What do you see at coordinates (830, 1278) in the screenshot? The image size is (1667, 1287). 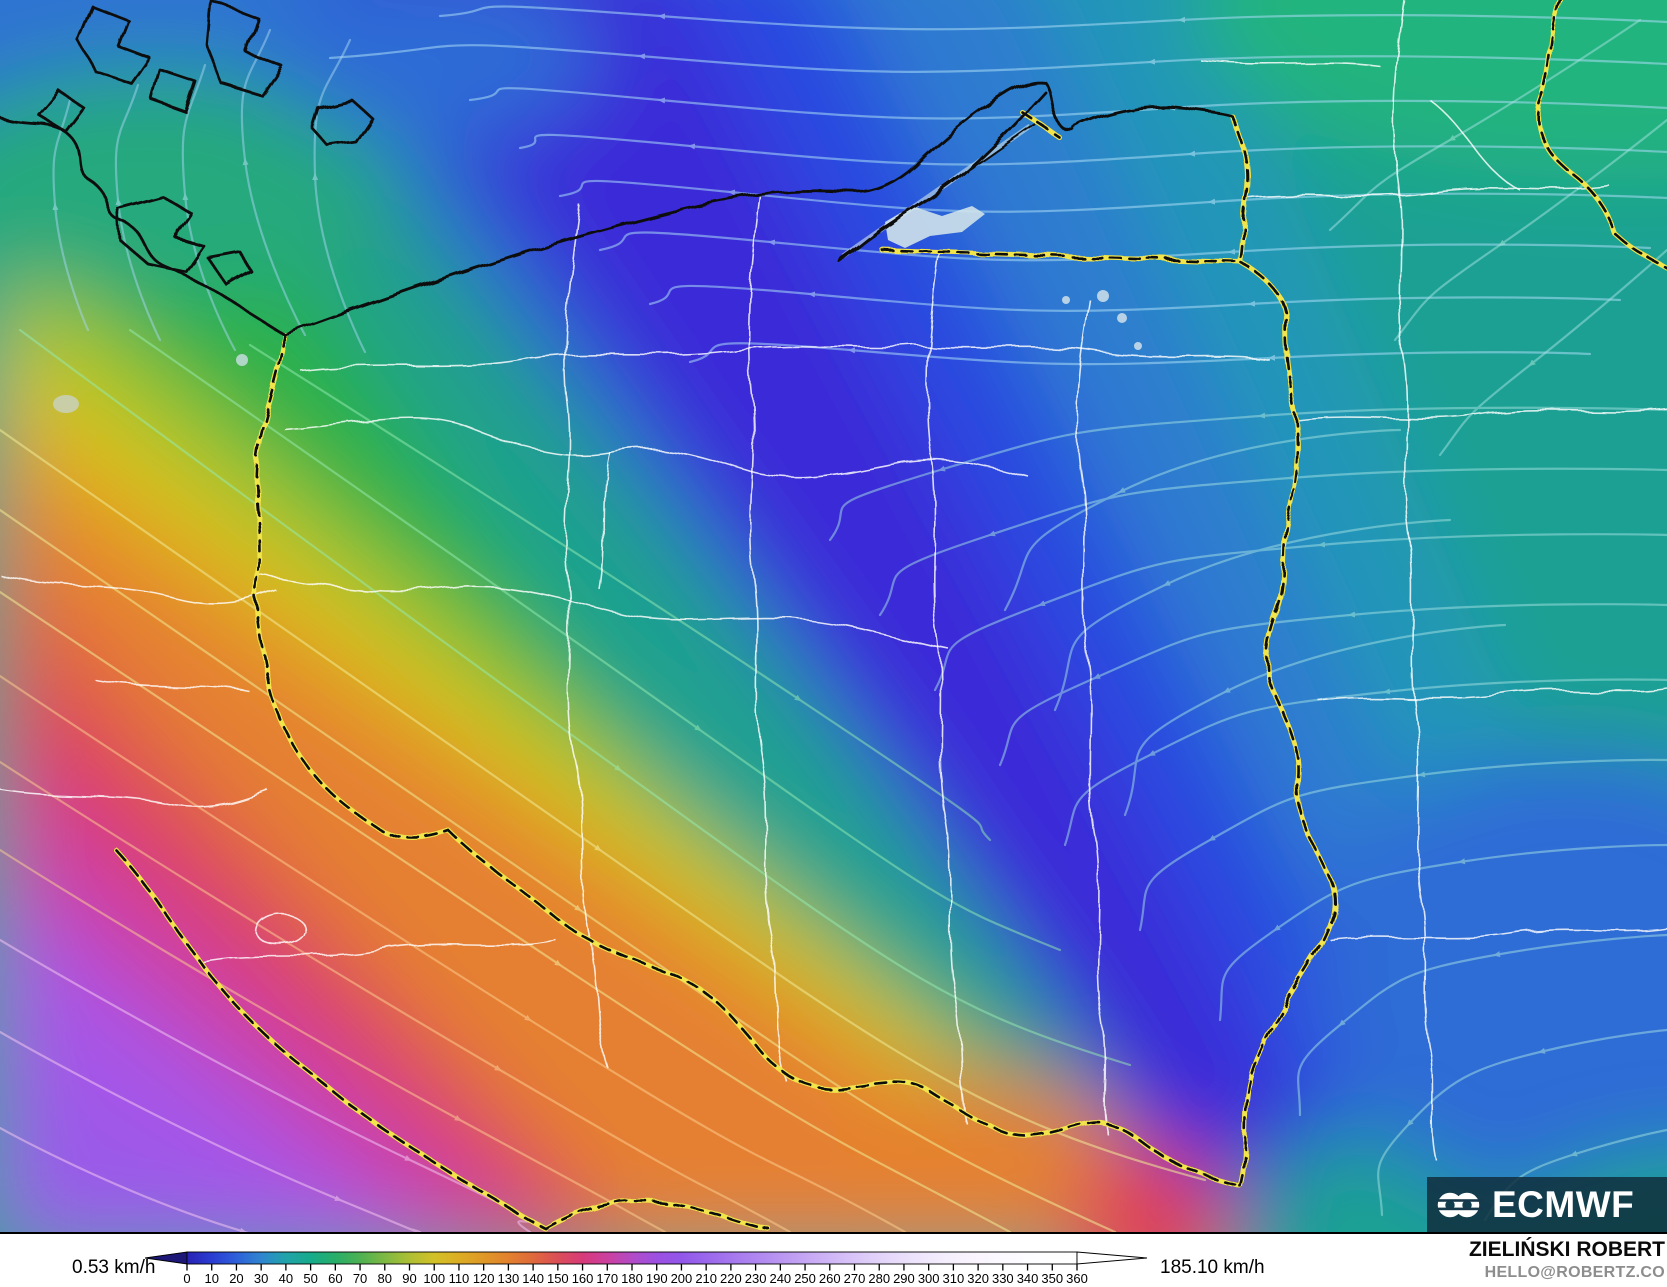 I see `svg-text: 260` at bounding box center [830, 1278].